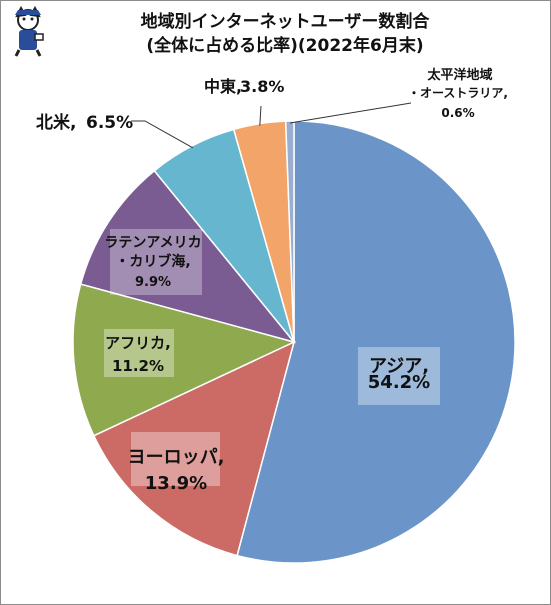 The image size is (551, 605). I want to click on slice-value-label-1: 13.9%, so click(176, 483).